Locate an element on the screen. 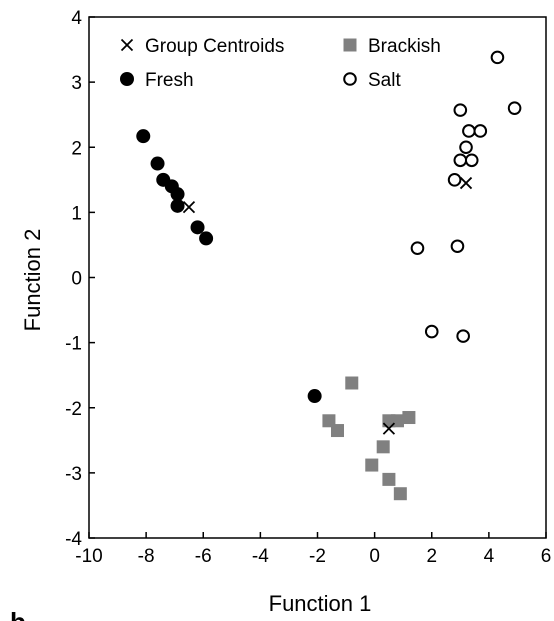 The height and width of the screenshot is (621, 554). x-axis-title: Function 1 is located at coordinates (320, 603).